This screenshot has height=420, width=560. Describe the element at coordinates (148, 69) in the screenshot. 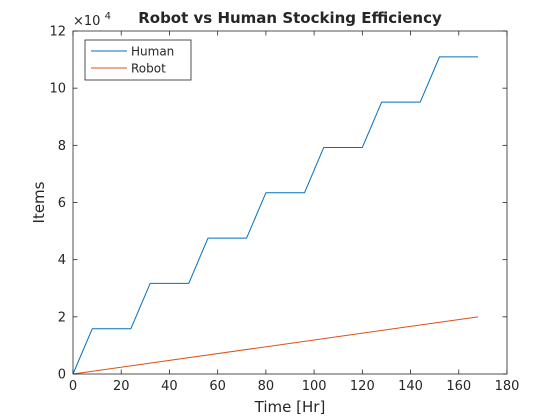

I see `legend-label-robot: Robot` at that location.